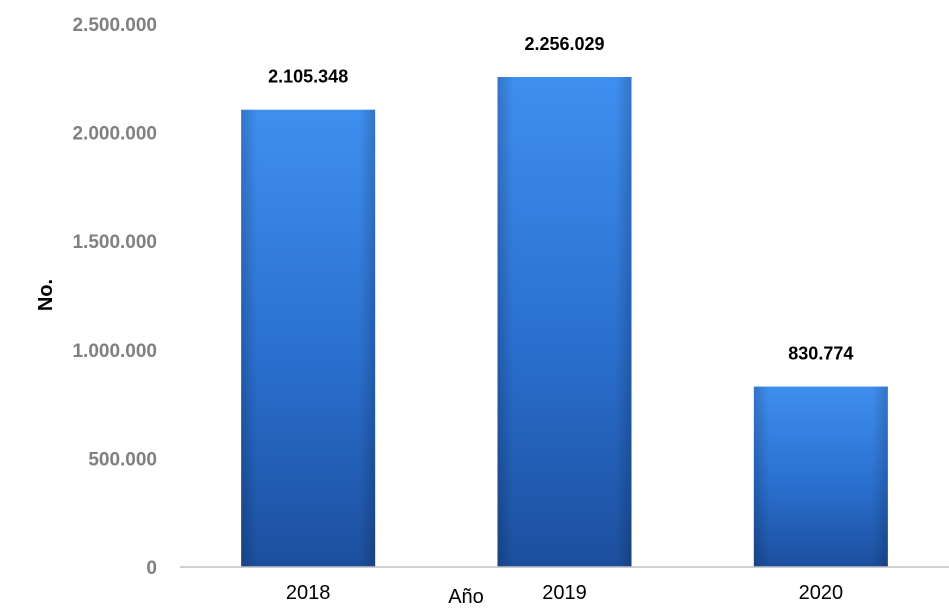 Image resolution: width=949 pixels, height=611 pixels. What do you see at coordinates (308, 77) in the screenshot?
I see `data-label: 2.105.348` at bounding box center [308, 77].